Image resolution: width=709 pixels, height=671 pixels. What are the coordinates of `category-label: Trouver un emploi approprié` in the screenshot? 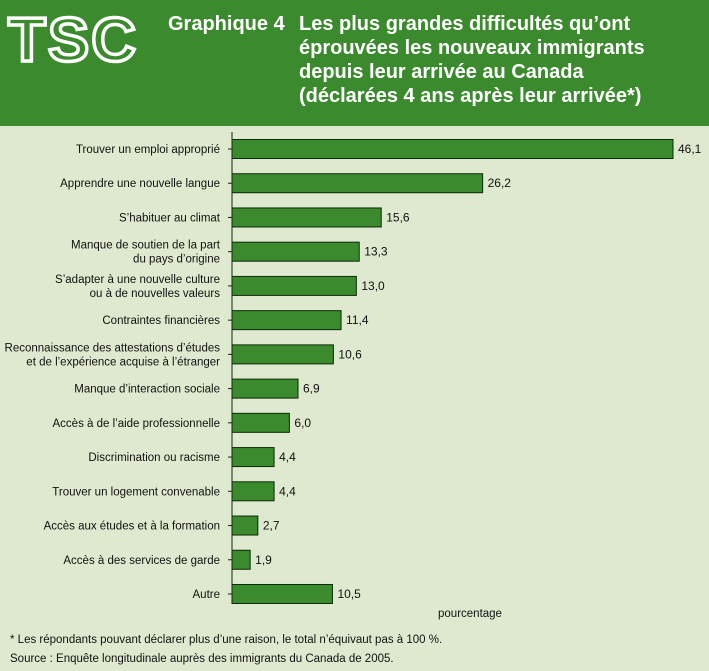 It's located at (148, 150).